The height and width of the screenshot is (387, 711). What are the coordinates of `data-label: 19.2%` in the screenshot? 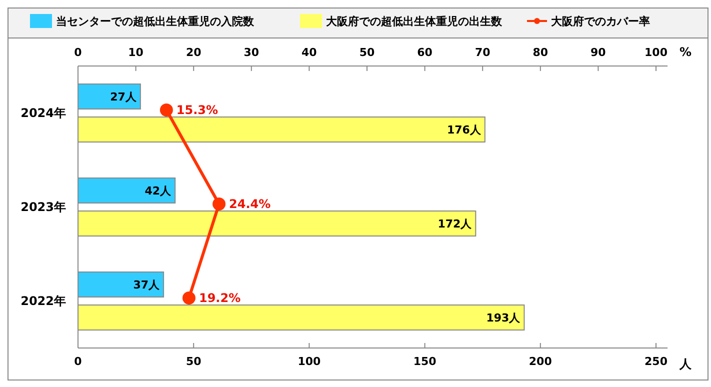 It's located at (219, 298).